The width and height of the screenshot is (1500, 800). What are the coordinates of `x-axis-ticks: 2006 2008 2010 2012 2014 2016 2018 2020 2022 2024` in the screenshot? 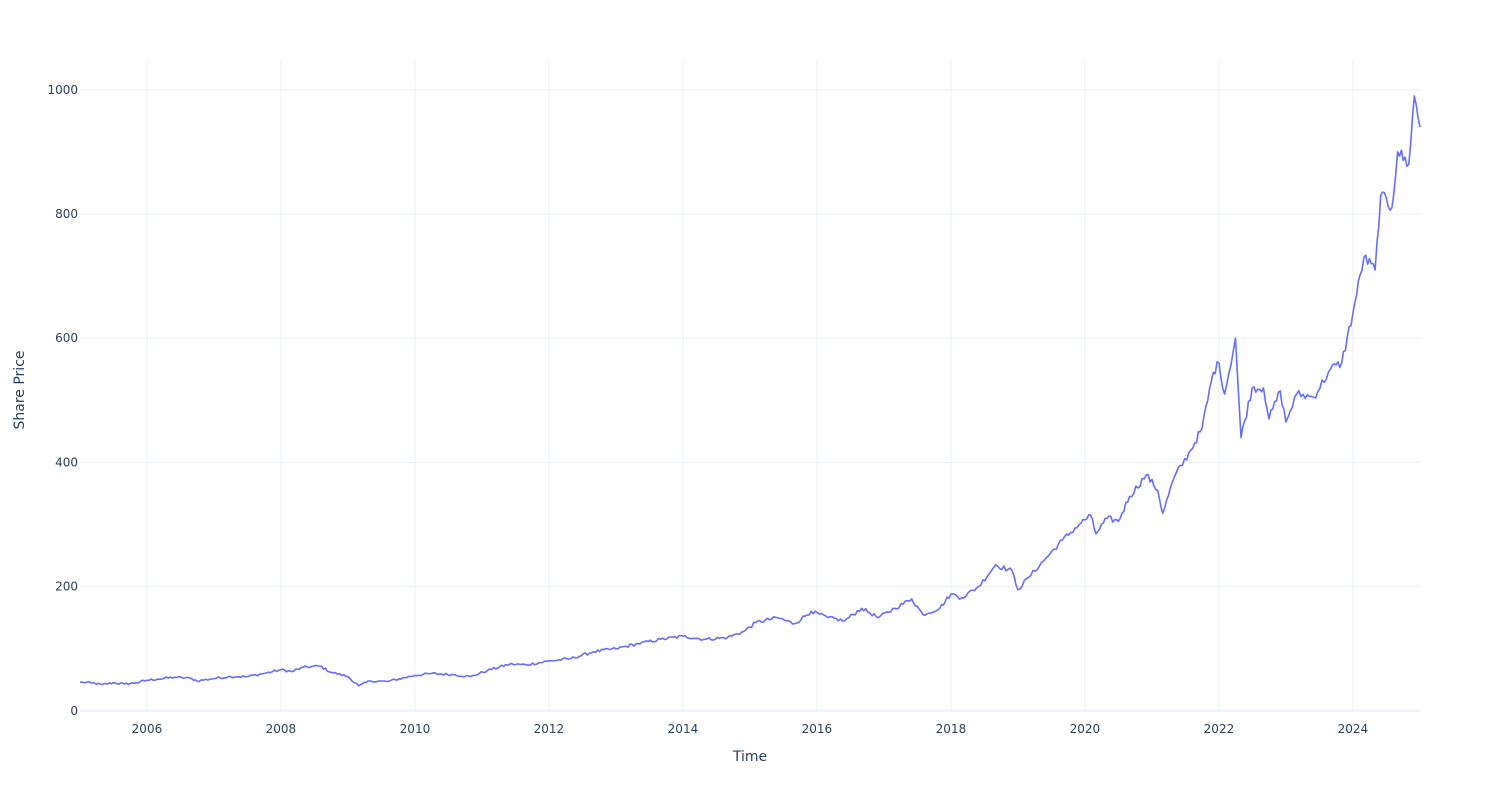 It's located at (750, 729).